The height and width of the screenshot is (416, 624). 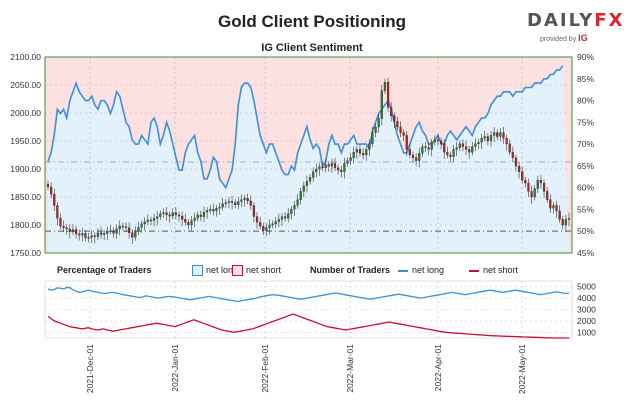 I want to click on legend-num-short-swatch, so click(x=474, y=271).